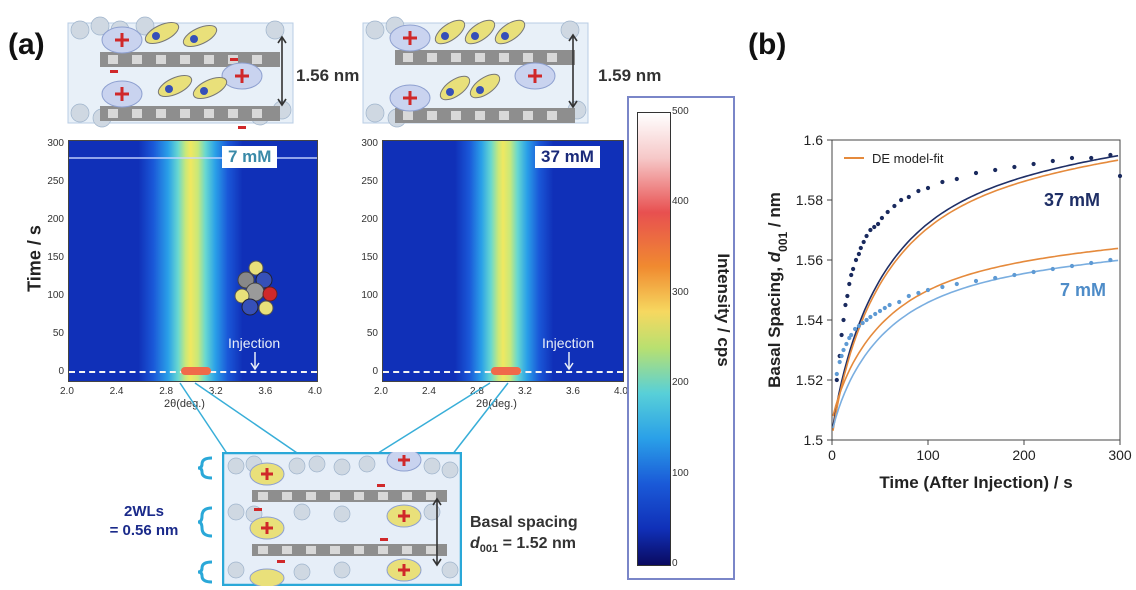  Describe the element at coordinates (654, 339) in the screenshot. I see `colorbar-gradient` at that location.